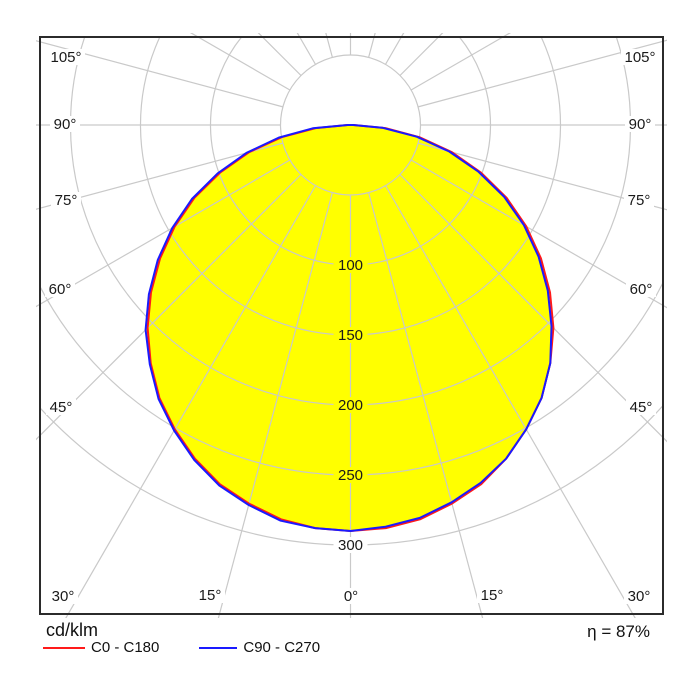 The height and width of the screenshot is (700, 700). What do you see at coordinates (72, 630) in the screenshot?
I see `units-label: cd/klm` at bounding box center [72, 630].